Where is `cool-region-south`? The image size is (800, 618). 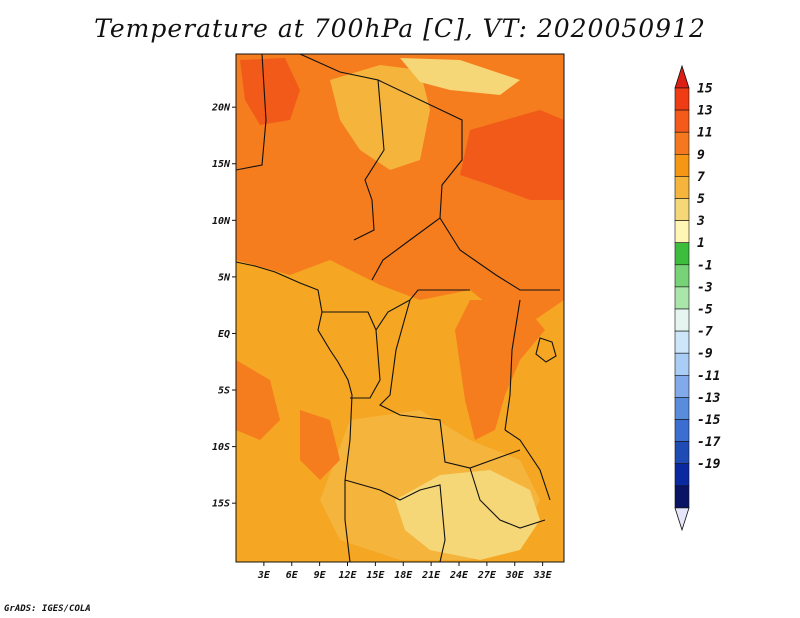 cool-region-south is located at coordinates (467, 515).